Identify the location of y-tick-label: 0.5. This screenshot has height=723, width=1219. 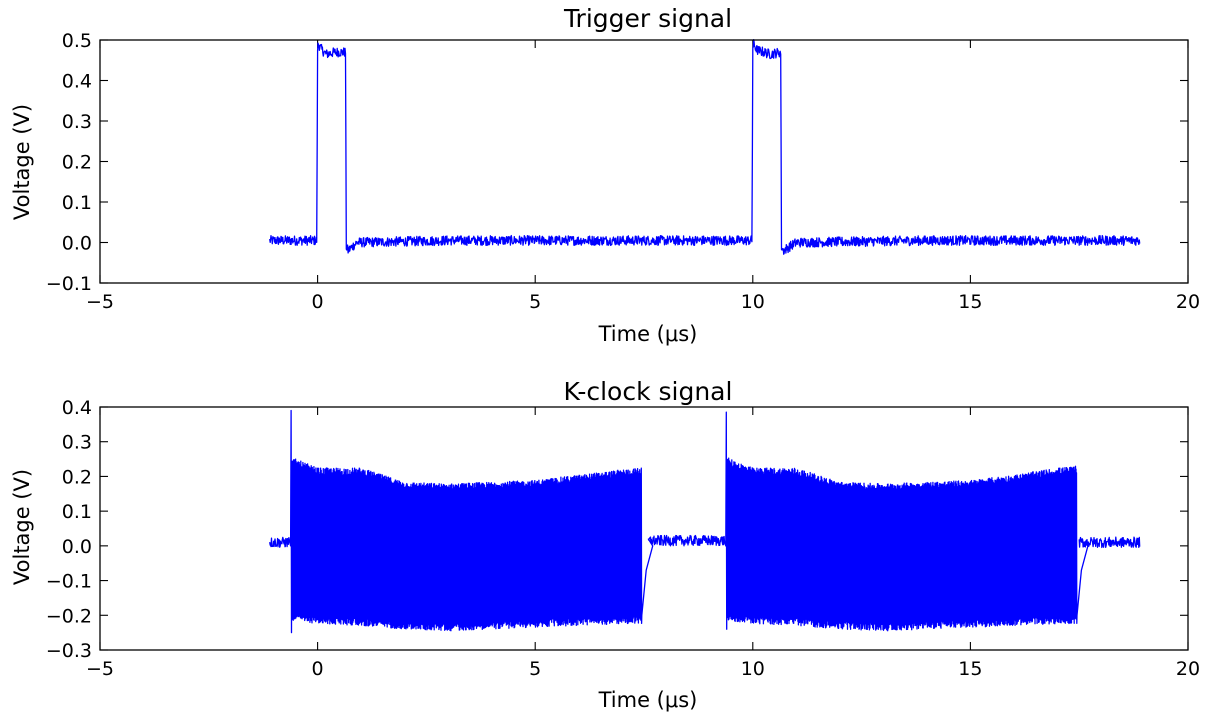
(77, 41).